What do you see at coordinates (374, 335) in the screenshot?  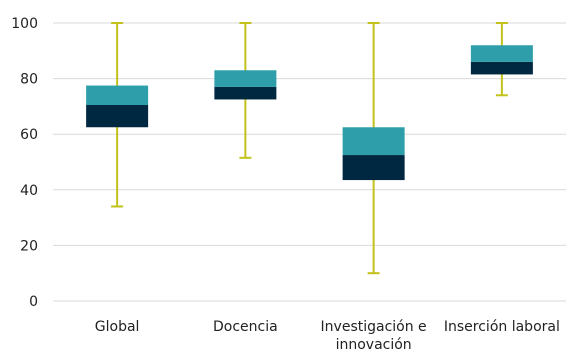 I see `x-category-label: Investigación e innovación` at bounding box center [374, 335].